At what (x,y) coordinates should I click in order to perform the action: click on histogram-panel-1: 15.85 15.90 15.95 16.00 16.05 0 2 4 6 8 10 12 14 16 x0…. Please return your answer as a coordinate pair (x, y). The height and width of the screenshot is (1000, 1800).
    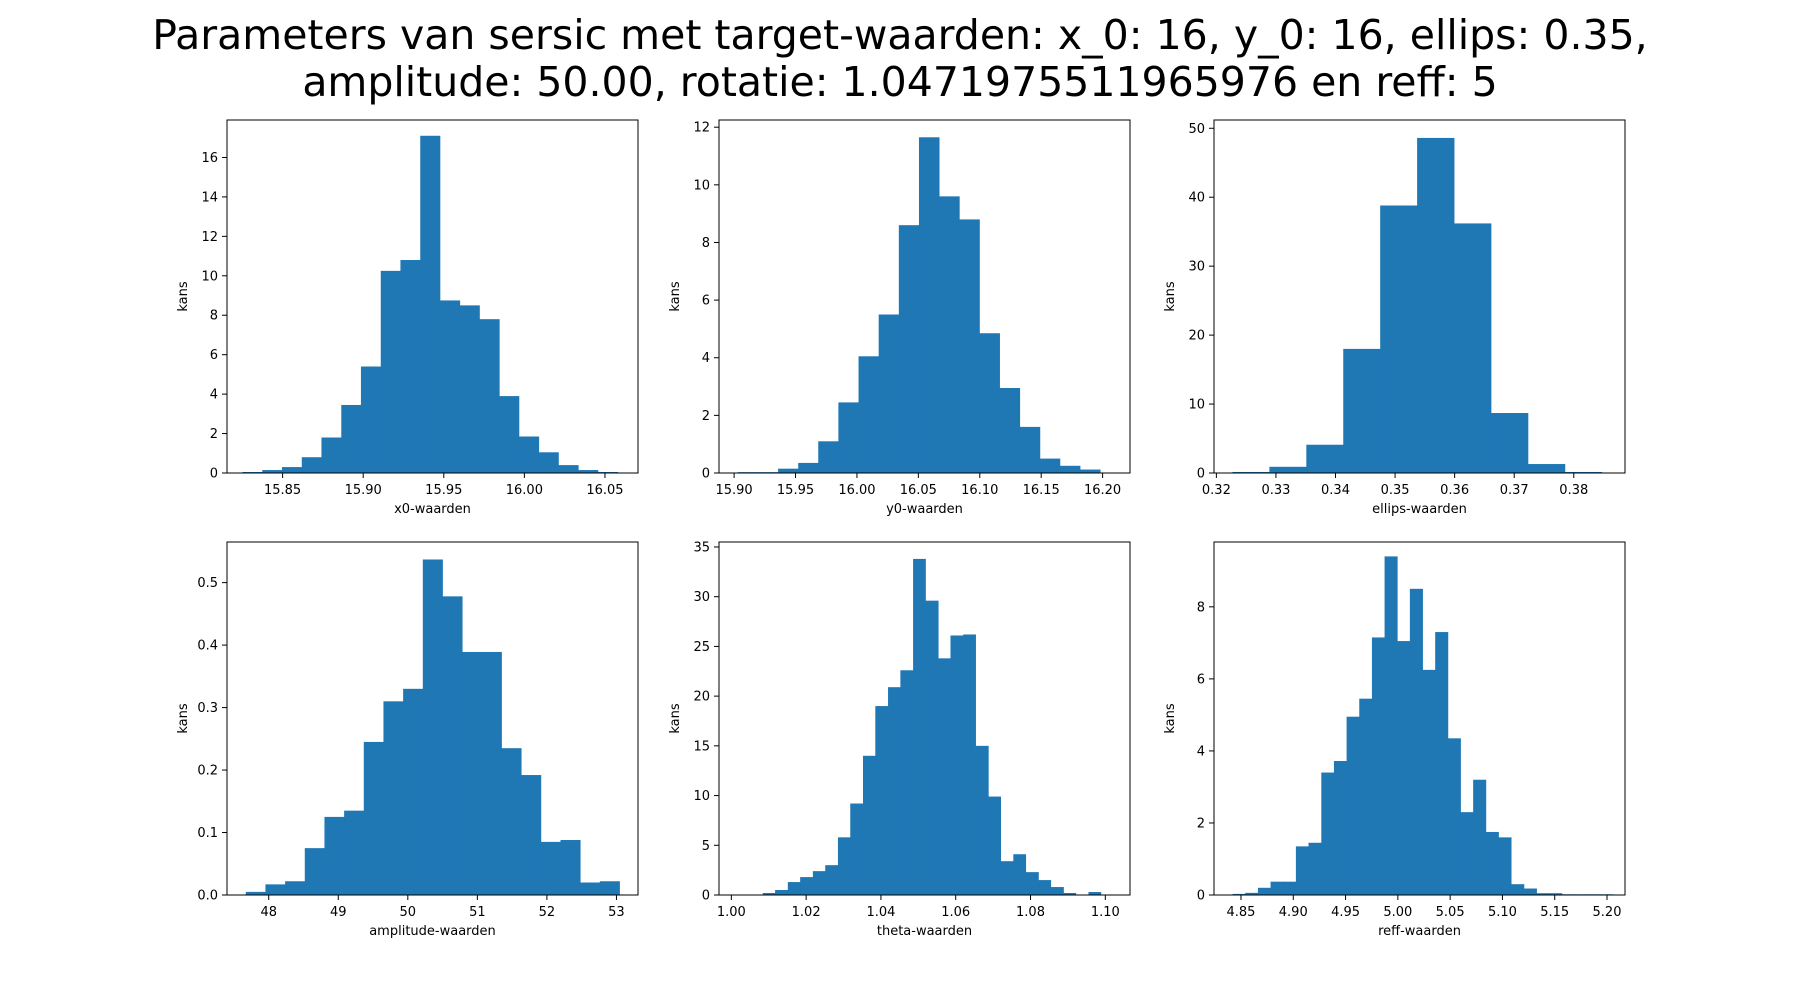
    Looking at the image, I should click on (407, 318).